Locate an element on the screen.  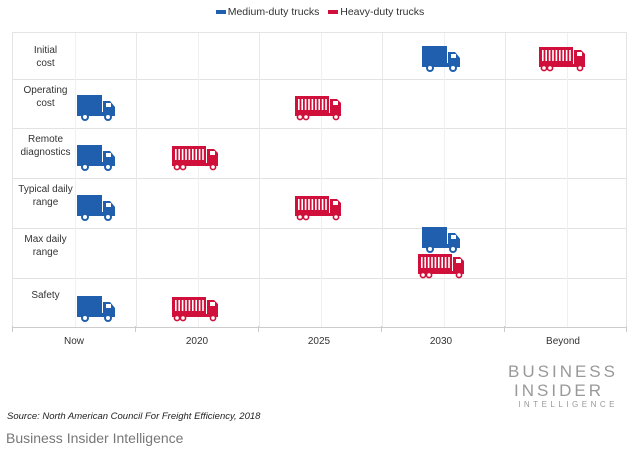
logo-line: INTELLIGENCE is located at coordinates (568, 404).